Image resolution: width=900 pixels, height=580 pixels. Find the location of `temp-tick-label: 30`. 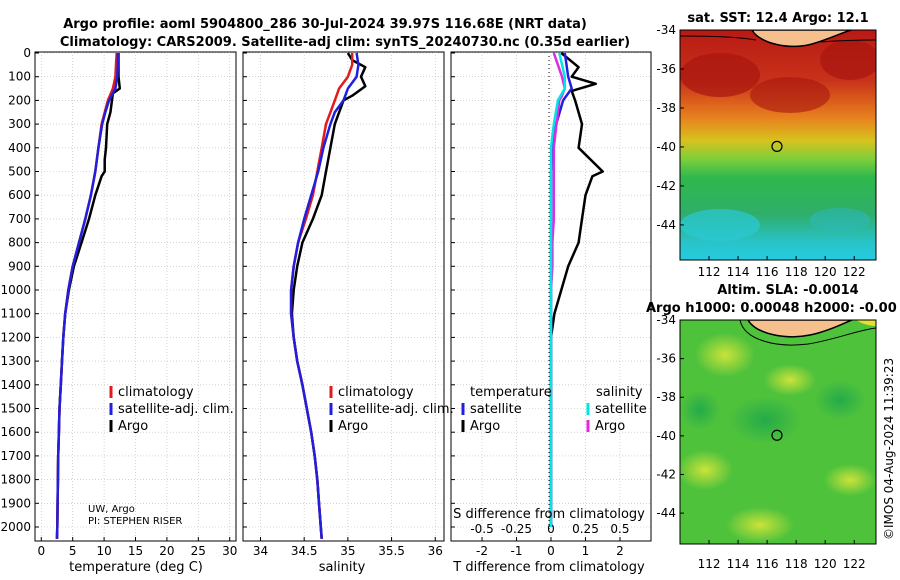

temp-tick-label: 30 is located at coordinates (229, 551).